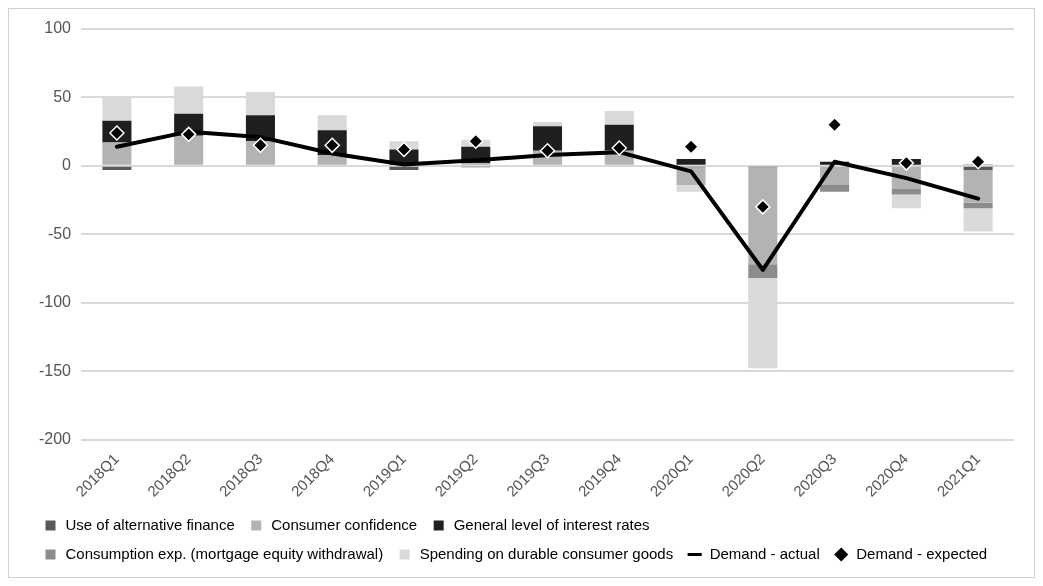  I want to click on y-tick-label: -150, so click(55, 370).